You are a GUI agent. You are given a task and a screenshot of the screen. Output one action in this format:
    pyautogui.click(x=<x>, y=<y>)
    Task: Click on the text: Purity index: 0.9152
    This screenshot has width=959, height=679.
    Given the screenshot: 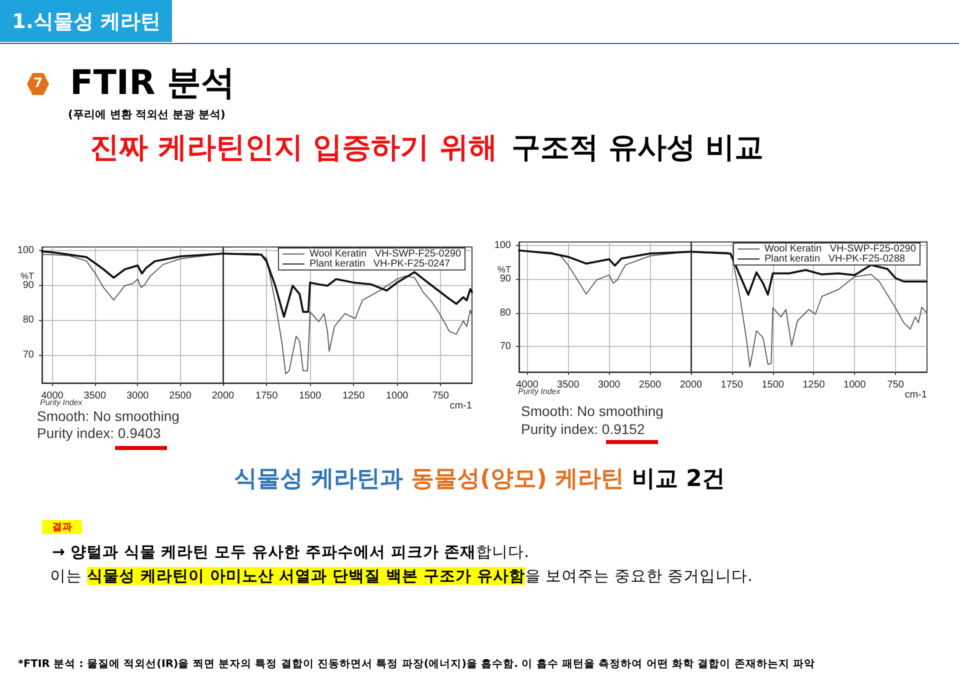 What is the action you would take?
    pyautogui.click(x=583, y=429)
    